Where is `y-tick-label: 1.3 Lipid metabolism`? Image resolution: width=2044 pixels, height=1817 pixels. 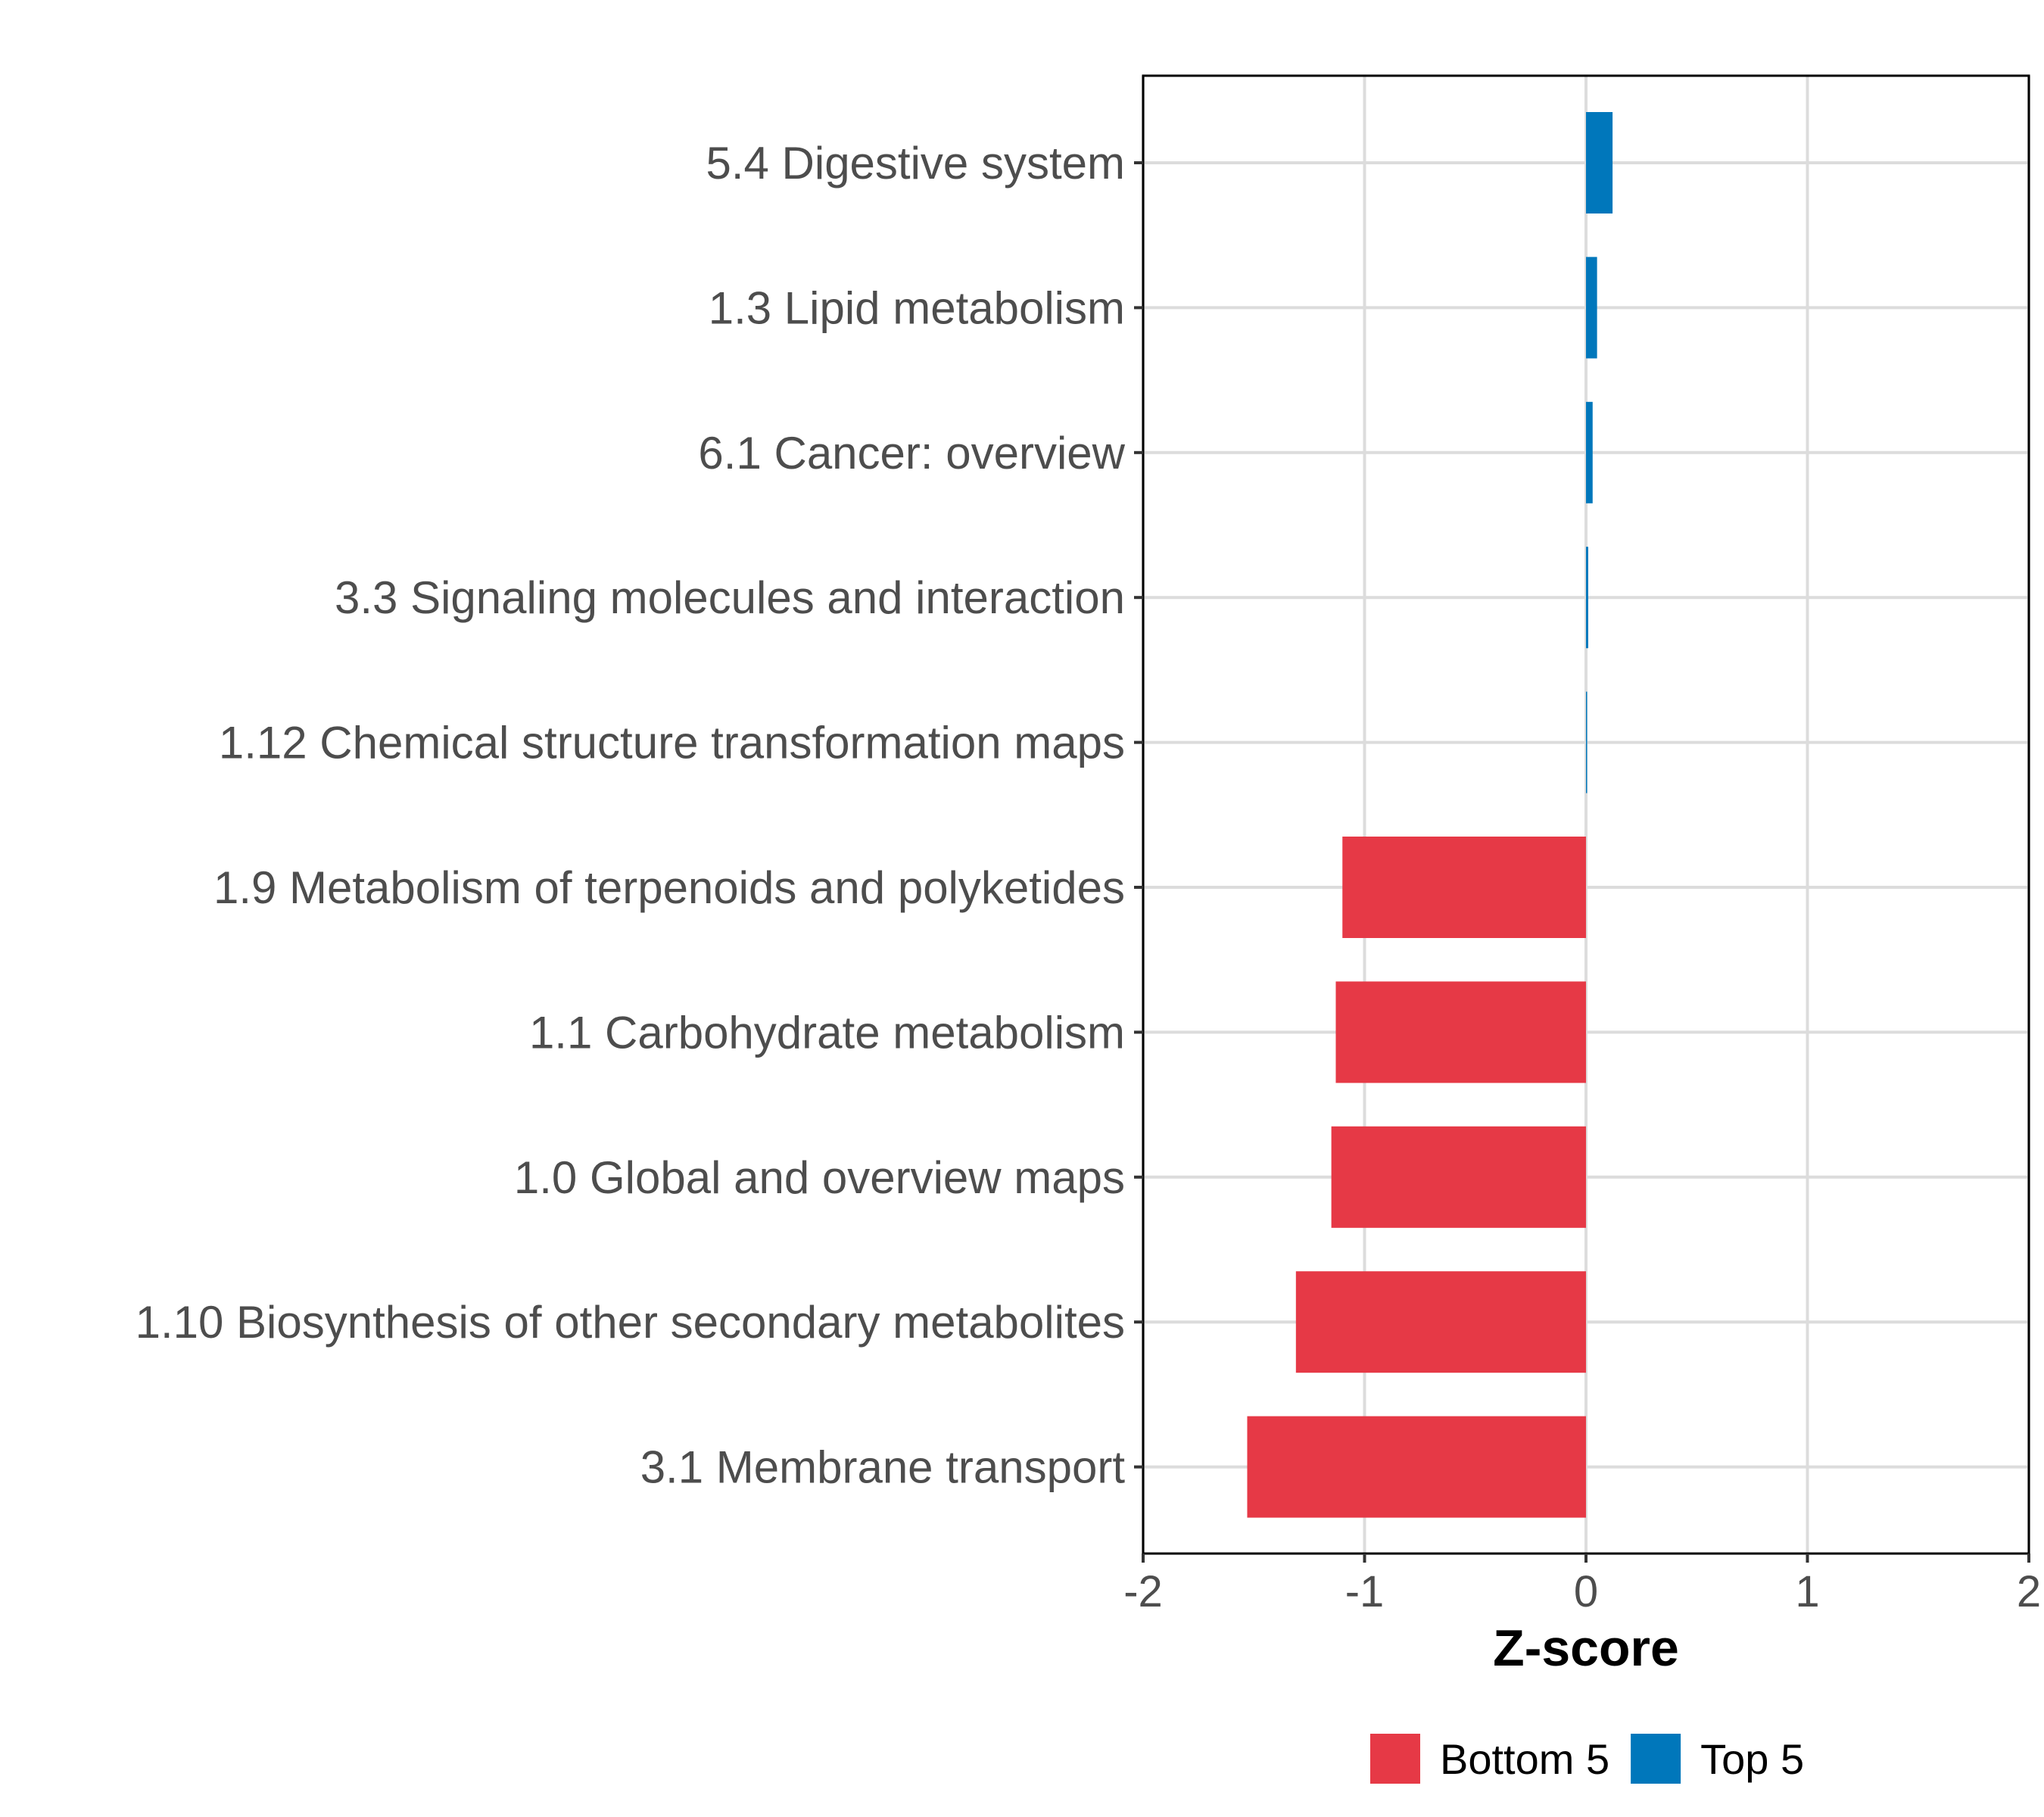 y-tick-label: 1.3 Lipid metabolism is located at coordinates (917, 307).